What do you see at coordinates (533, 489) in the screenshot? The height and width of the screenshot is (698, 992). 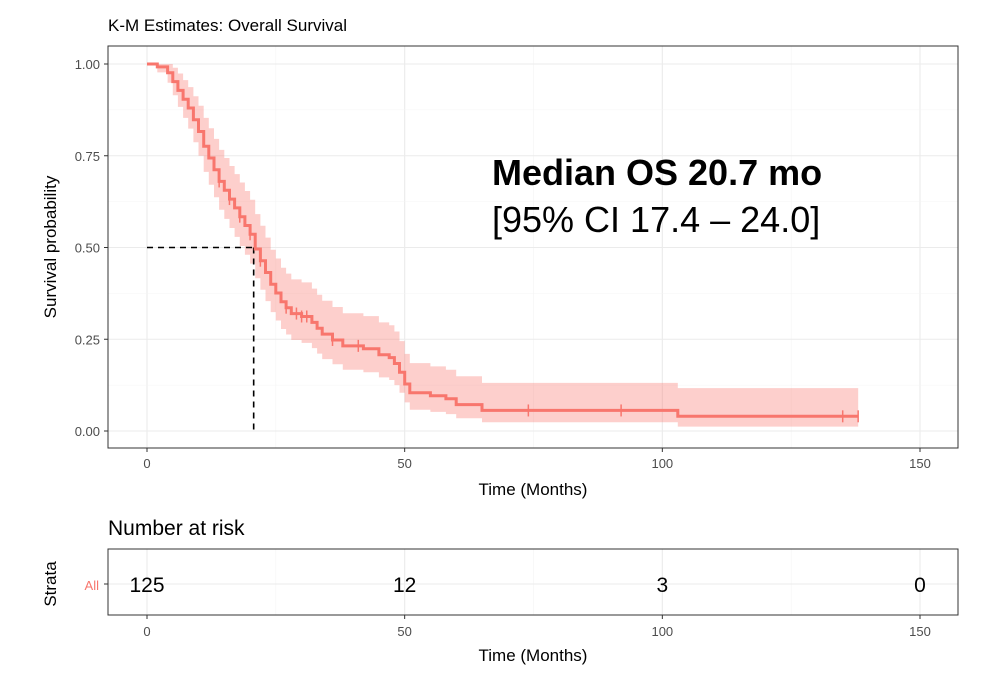 I see `main-x-axis-label: Time (Months)` at bounding box center [533, 489].